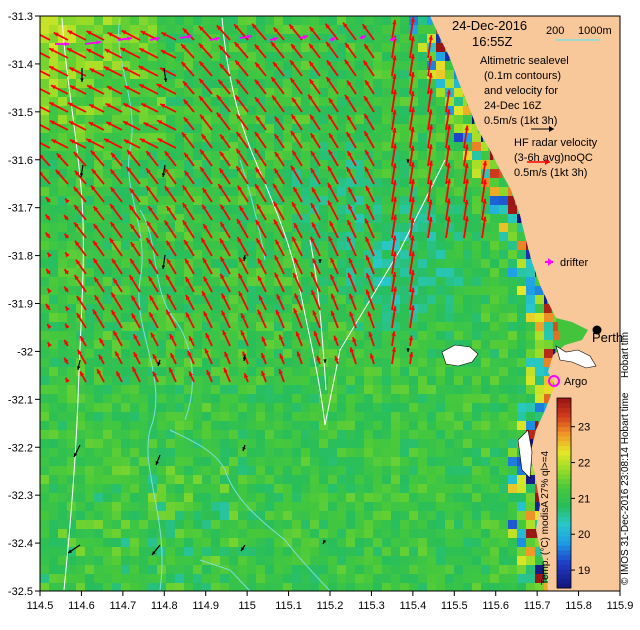  I want to click on colorbar-tick-label: 21, so click(584, 499).